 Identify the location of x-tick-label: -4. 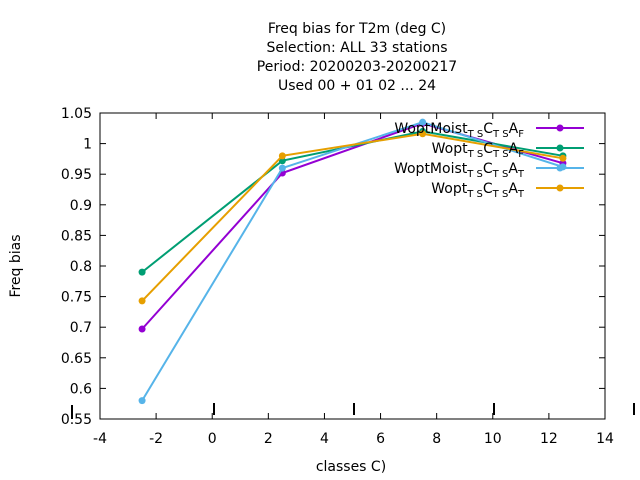
(100, 439).